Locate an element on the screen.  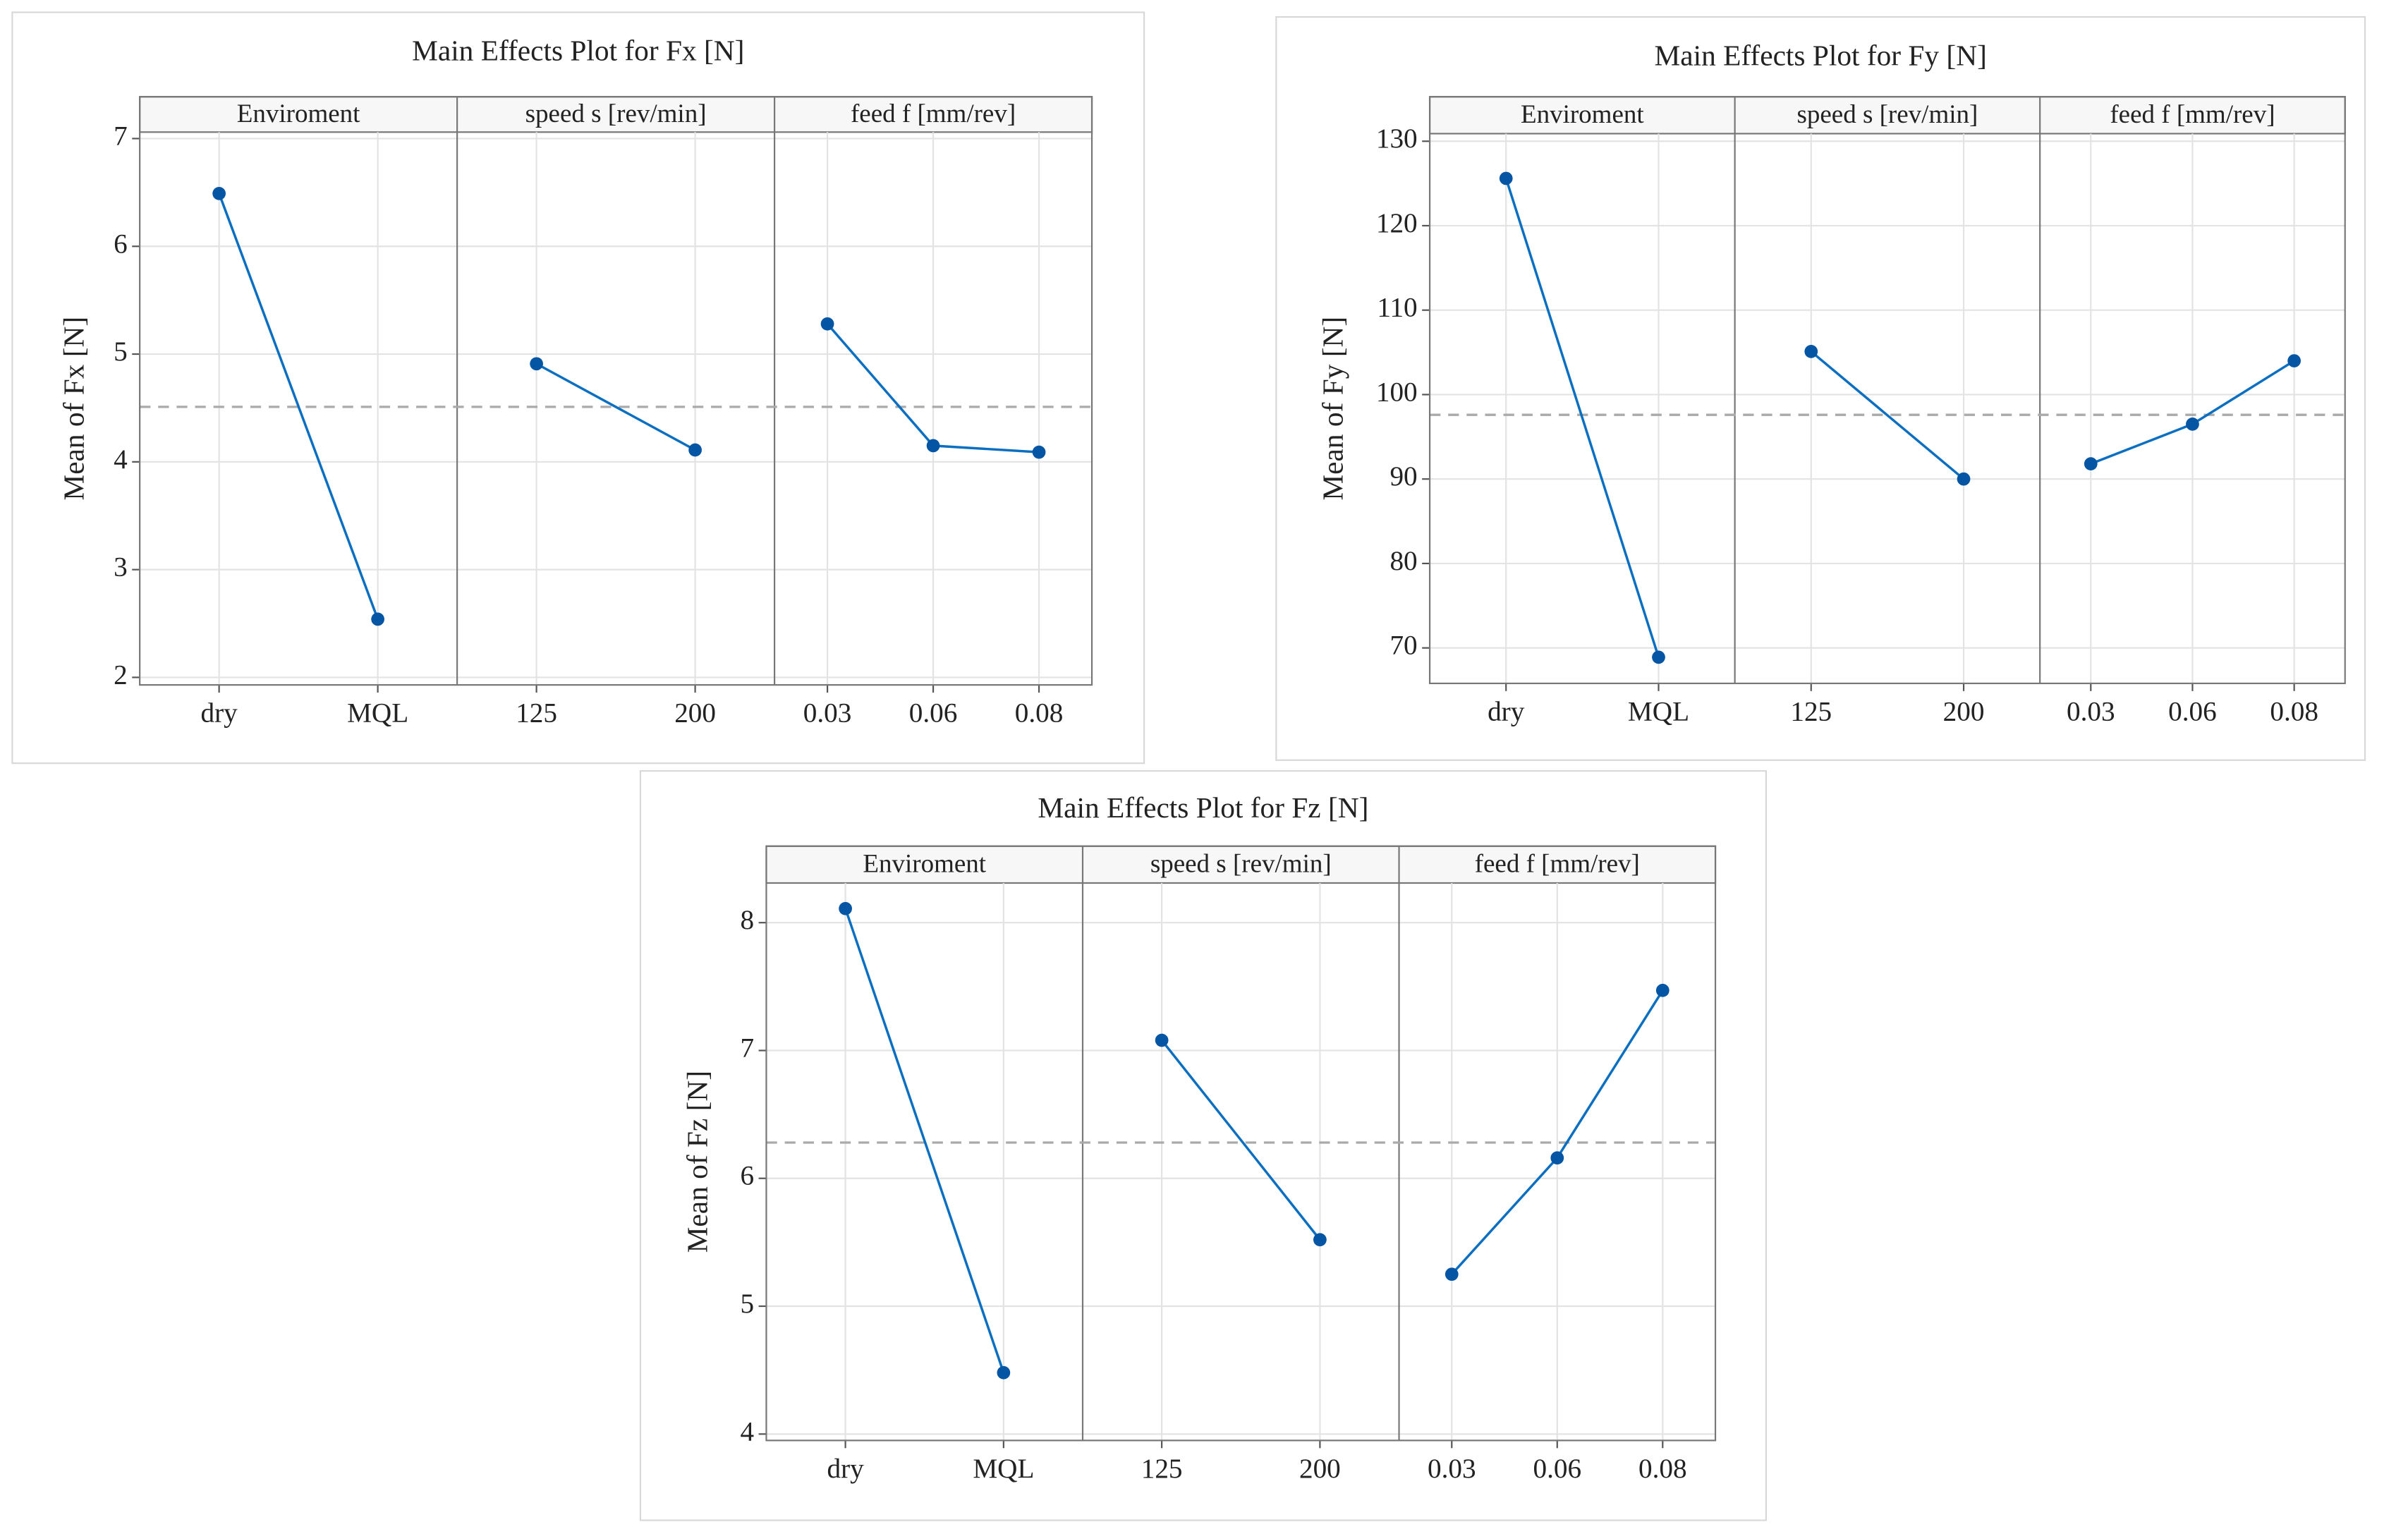
y-axis-label: Mean of Fy [N] is located at coordinates (1333, 409).